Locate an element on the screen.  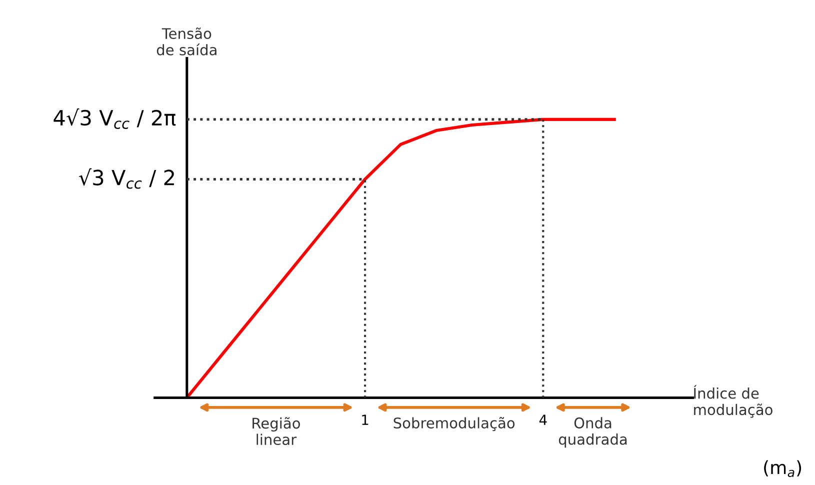
text: Onda quadrada is located at coordinates (592, 432).